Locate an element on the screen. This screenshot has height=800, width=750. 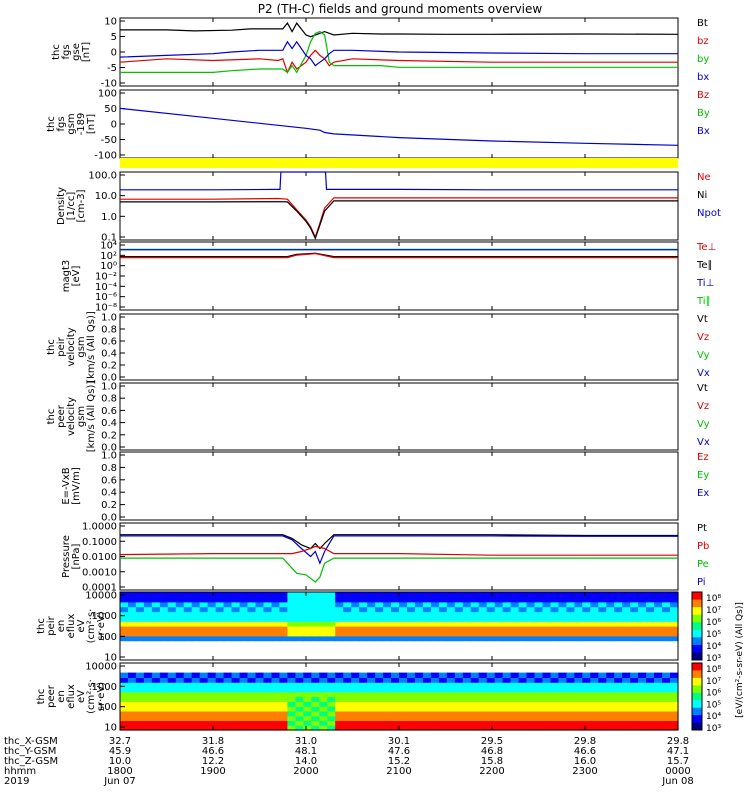
legend-entry: Bx is located at coordinates (703, 131).